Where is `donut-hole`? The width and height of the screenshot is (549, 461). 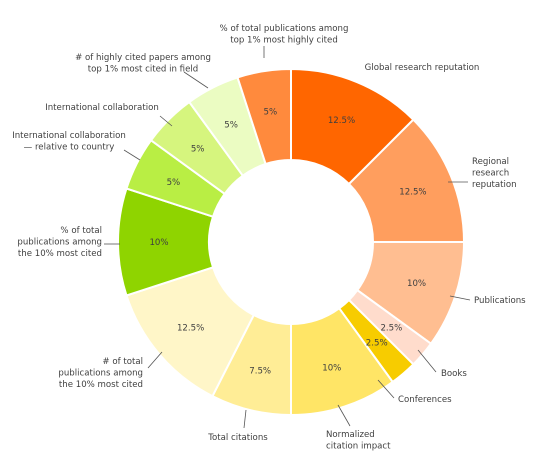
donut-hole is located at coordinates (291, 242).